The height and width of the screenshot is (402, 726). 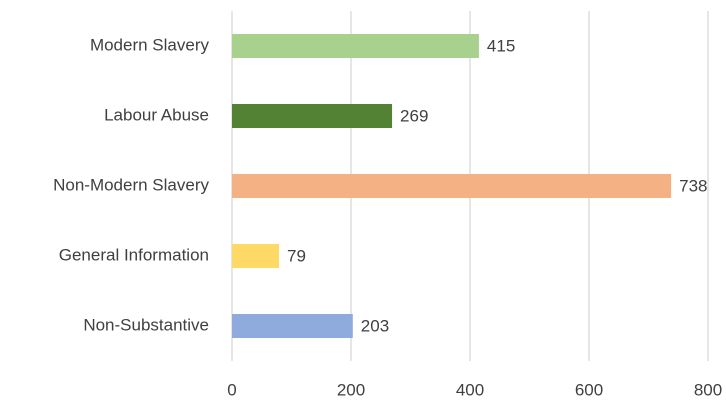 I want to click on data-label: 269, so click(x=414, y=115).